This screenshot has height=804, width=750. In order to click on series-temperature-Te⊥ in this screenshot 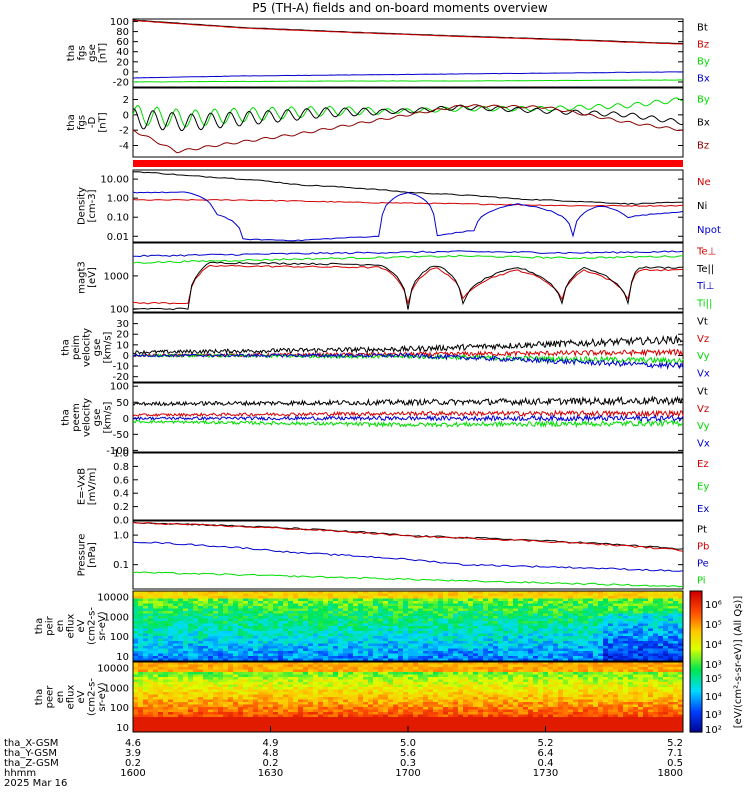, I will do `click(408, 284)`.